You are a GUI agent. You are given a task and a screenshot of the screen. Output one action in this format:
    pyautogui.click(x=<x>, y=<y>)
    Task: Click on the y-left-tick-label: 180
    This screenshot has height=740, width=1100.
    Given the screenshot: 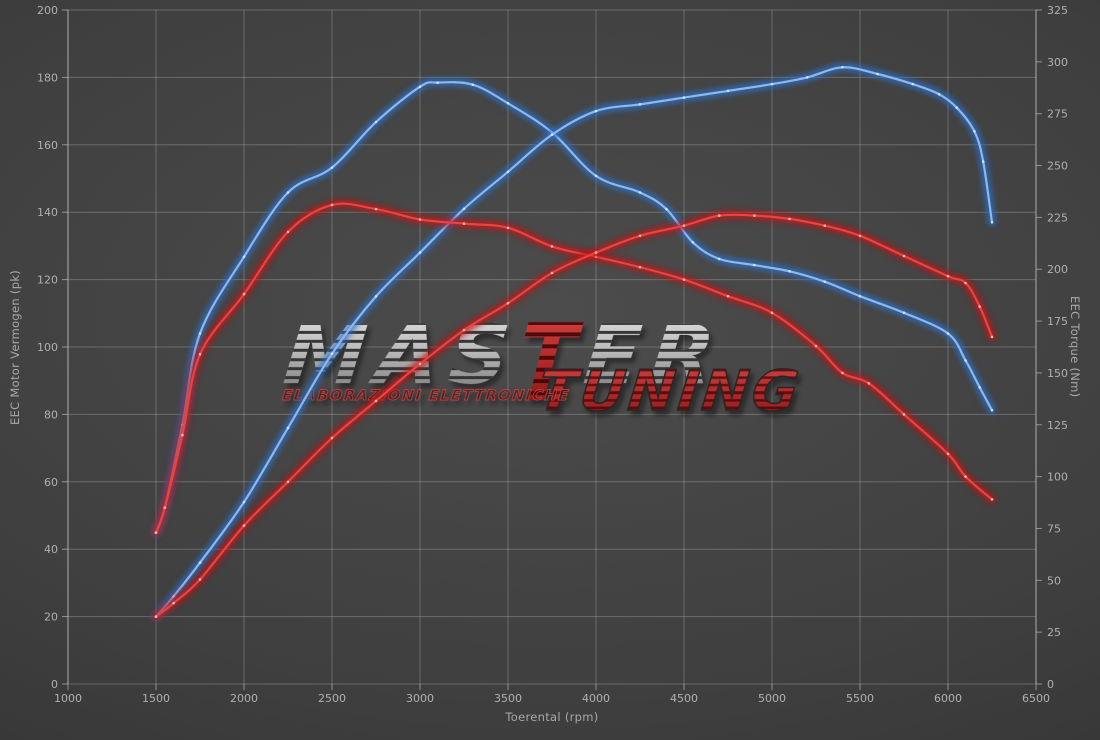 What is the action you would take?
    pyautogui.click(x=47, y=77)
    